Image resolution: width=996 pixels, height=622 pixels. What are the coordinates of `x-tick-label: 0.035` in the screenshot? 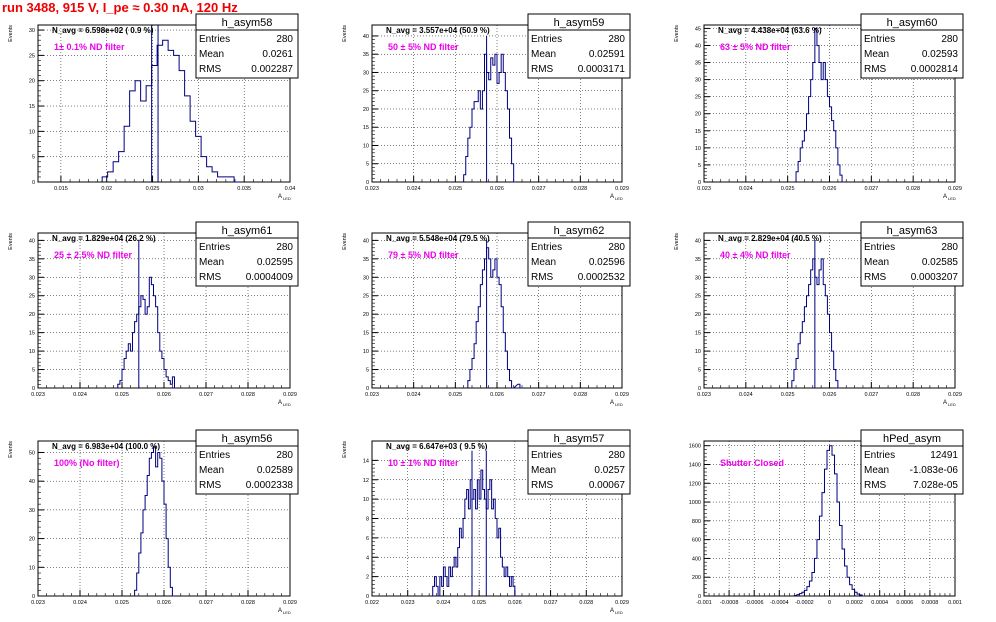 It's located at (244, 189).